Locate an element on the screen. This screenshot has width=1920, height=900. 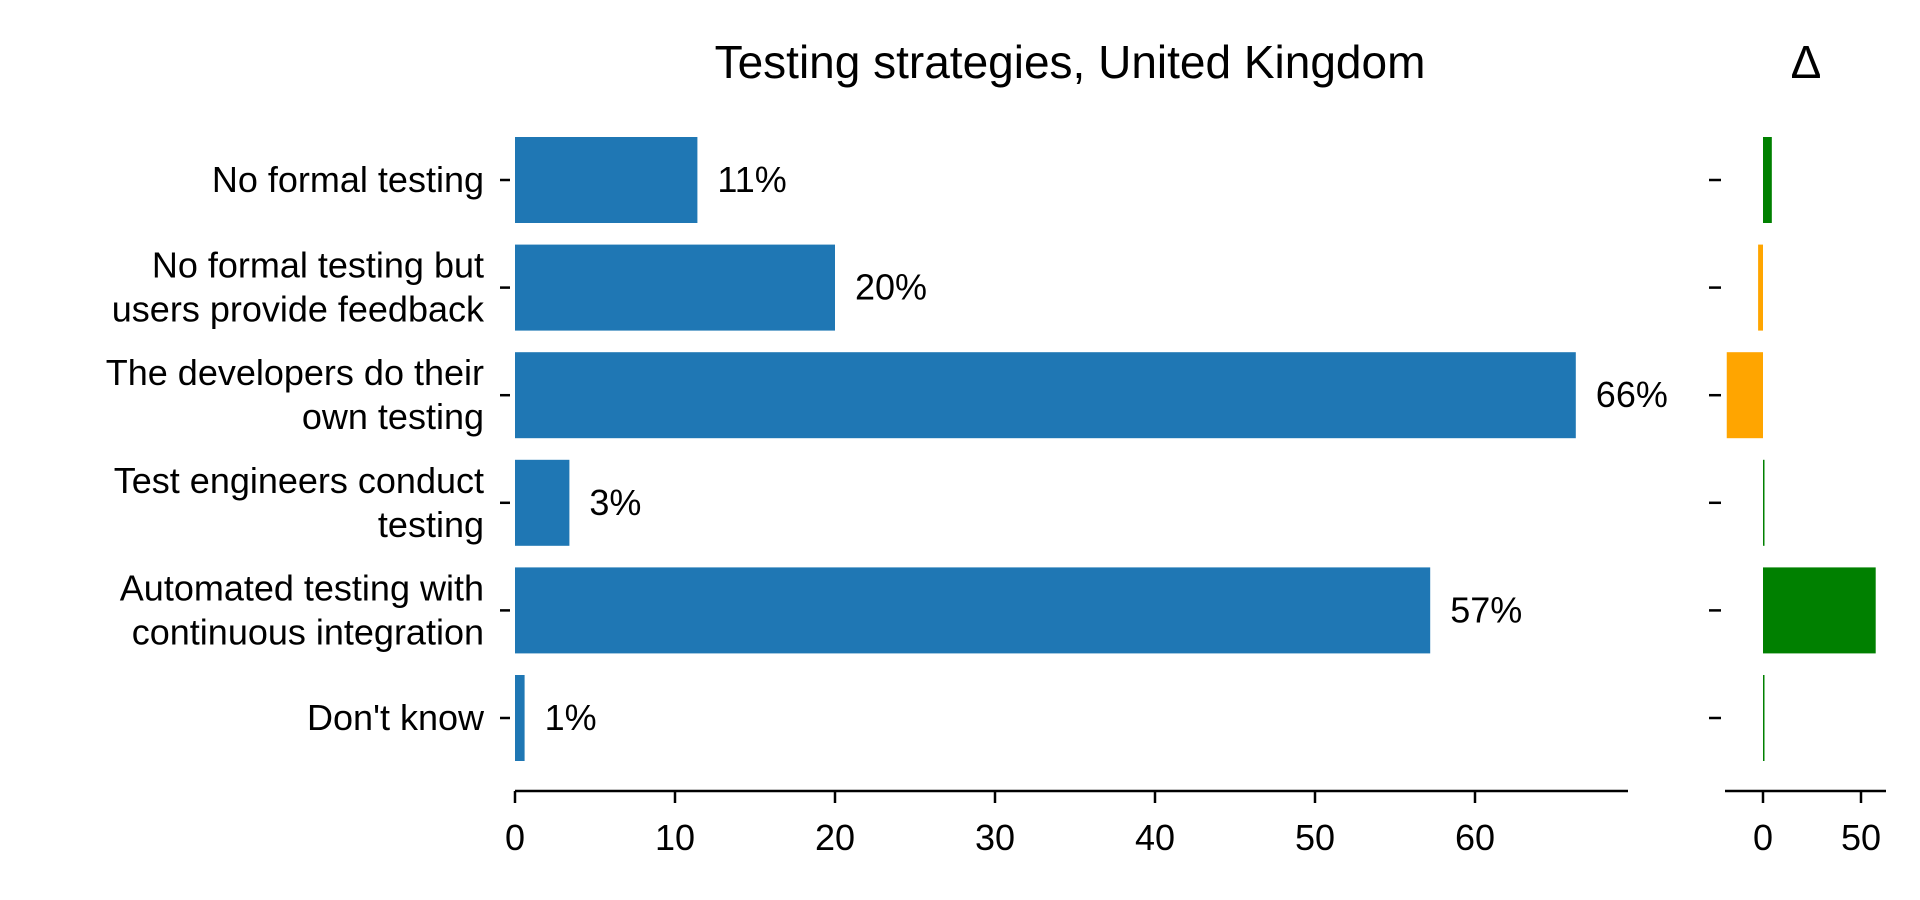
x-tick-label: 10 is located at coordinates (675, 837).